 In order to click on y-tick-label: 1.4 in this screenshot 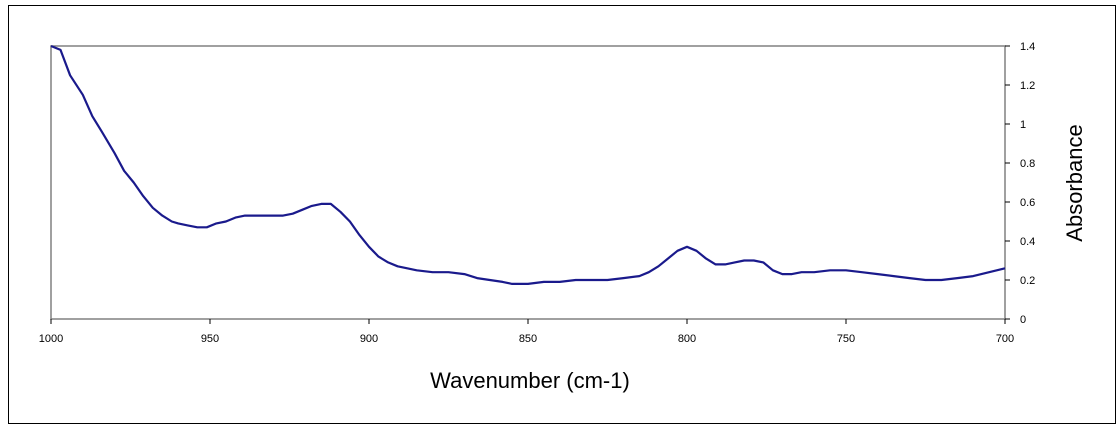, I will do `click(1027, 47)`.